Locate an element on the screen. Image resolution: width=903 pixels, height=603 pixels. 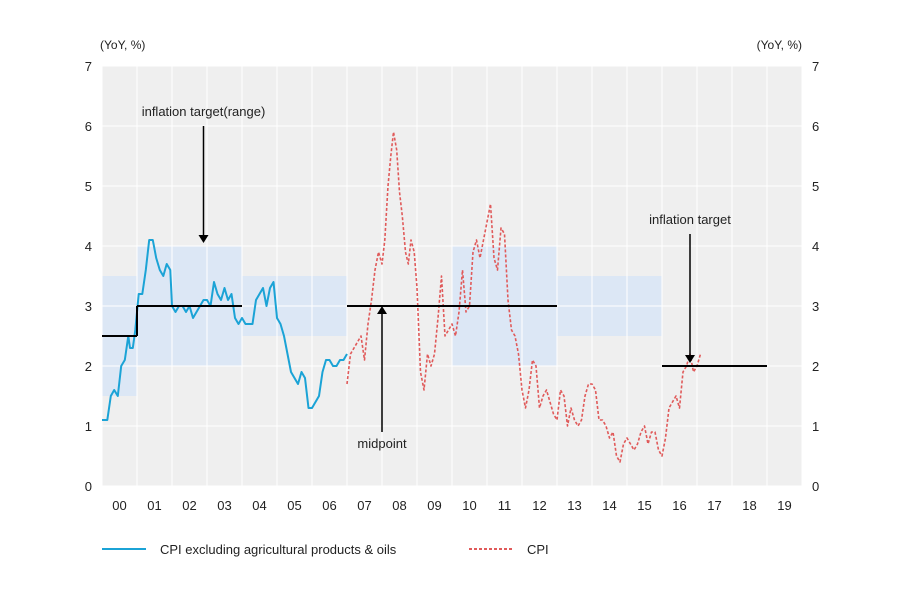
x-tick-18: 18 is located at coordinates (749, 505).